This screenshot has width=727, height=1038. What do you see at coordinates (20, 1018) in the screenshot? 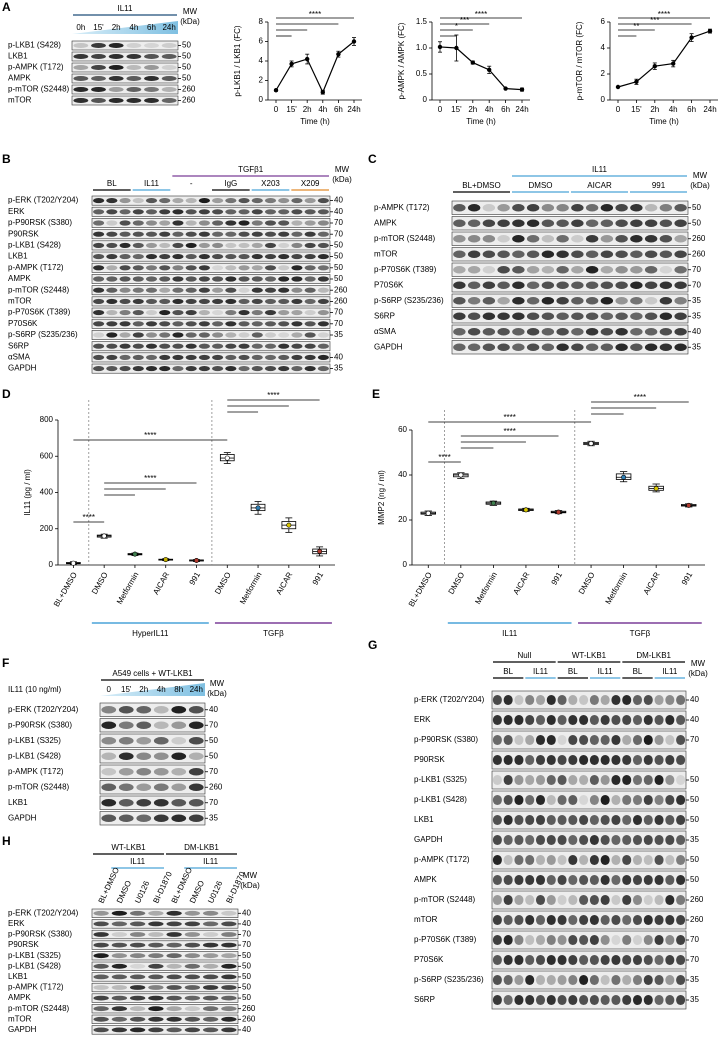
I see `row-label: mTOR` at bounding box center [20, 1018].